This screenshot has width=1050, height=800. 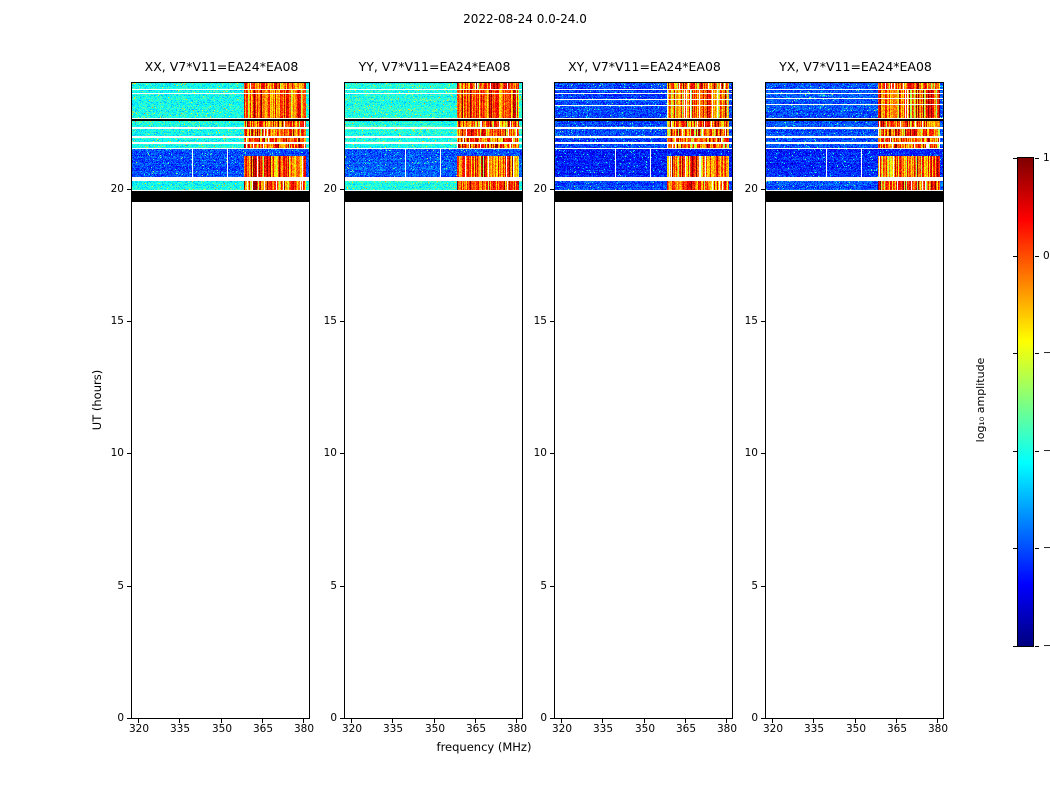 I want to click on colorbar-gradient, so click(x=1025, y=402).